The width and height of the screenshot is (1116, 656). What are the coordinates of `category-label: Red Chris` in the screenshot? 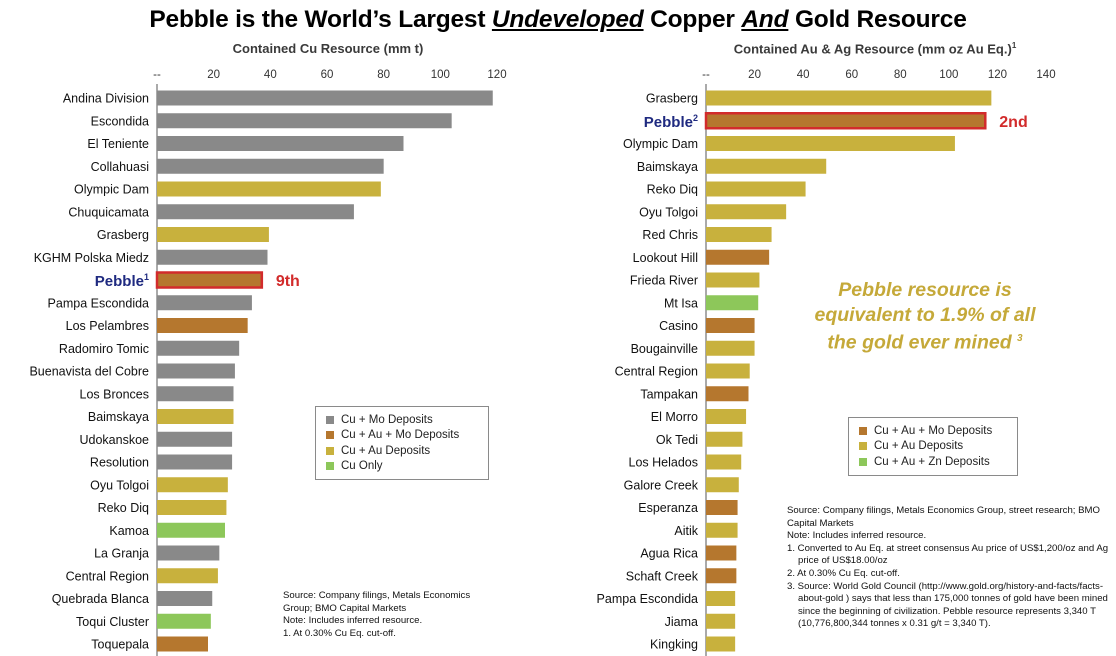 It's located at (670, 235).